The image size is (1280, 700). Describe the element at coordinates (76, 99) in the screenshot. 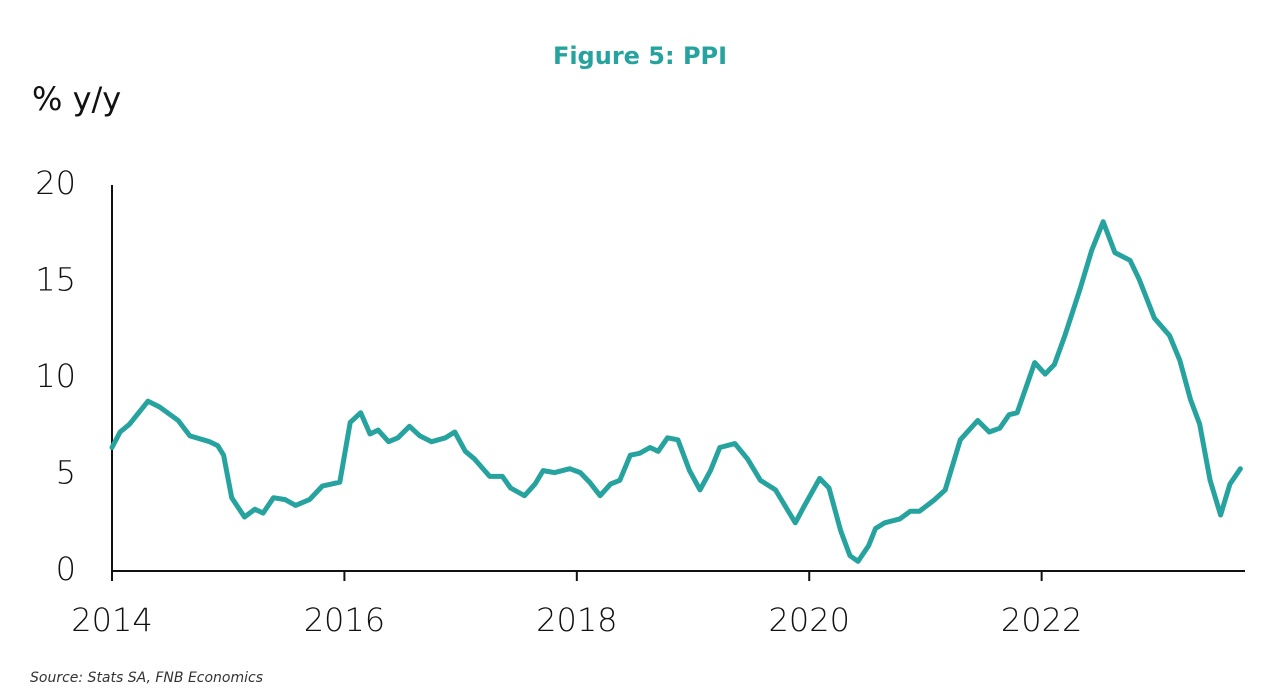

I see `y-axis-label: % y/y` at that location.